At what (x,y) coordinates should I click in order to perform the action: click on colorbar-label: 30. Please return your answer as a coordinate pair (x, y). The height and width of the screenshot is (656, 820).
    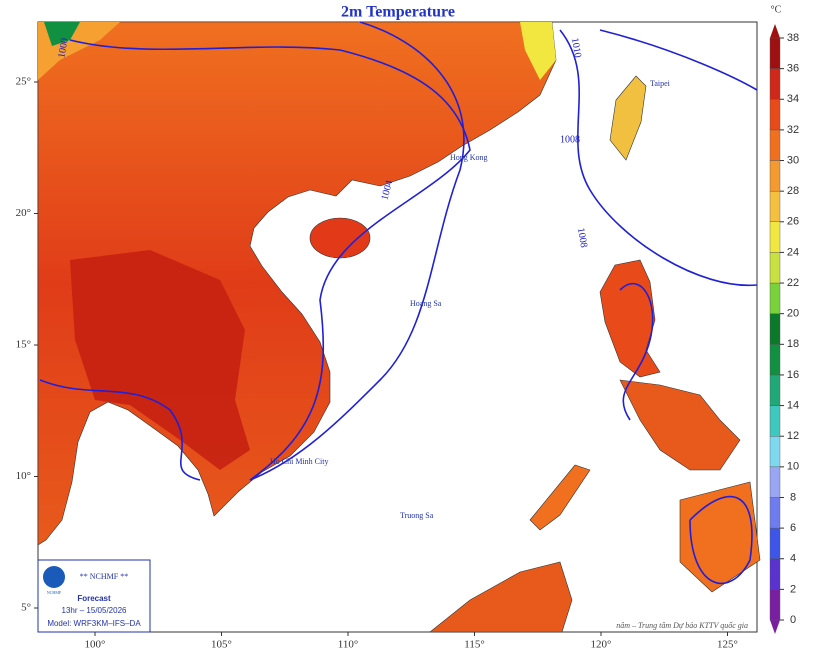
    Looking at the image, I should click on (793, 160).